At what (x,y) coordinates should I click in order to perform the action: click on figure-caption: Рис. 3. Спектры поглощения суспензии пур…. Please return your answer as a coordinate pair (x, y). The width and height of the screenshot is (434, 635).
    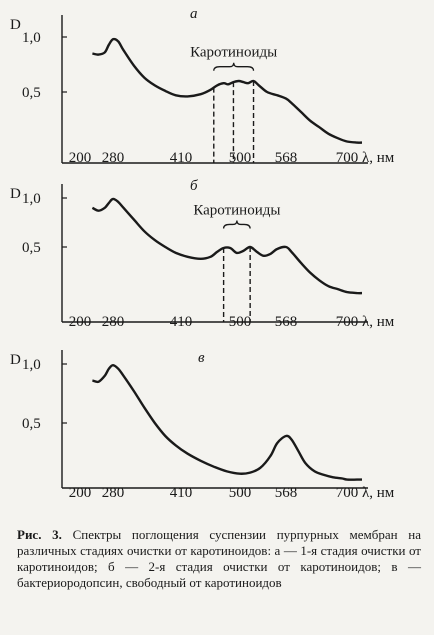
    Looking at the image, I should click on (219, 559).